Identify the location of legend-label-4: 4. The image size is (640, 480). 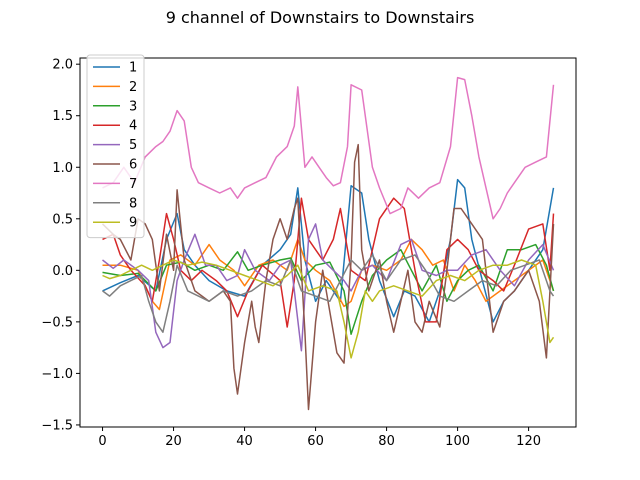
(133, 126).